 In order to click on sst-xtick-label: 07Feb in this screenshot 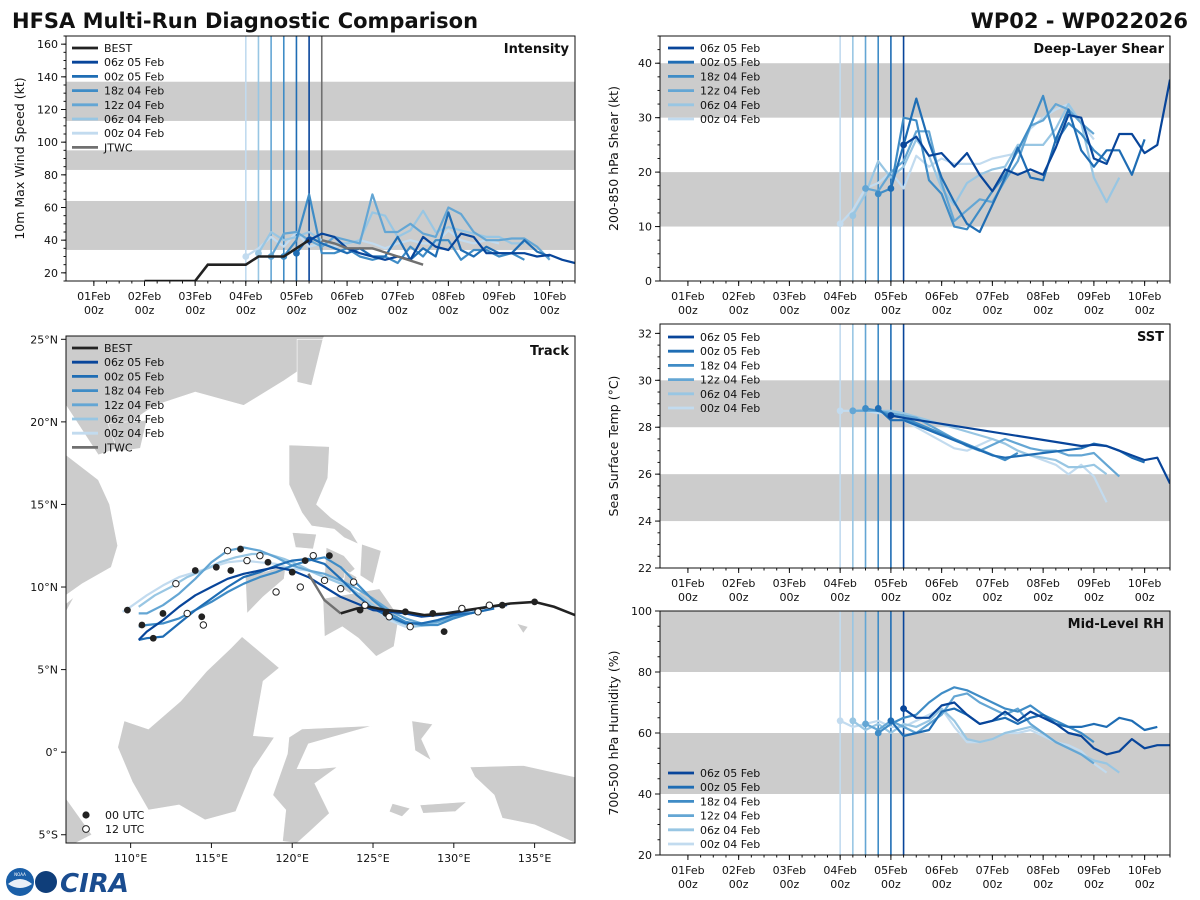, I will do `click(992, 583)`.